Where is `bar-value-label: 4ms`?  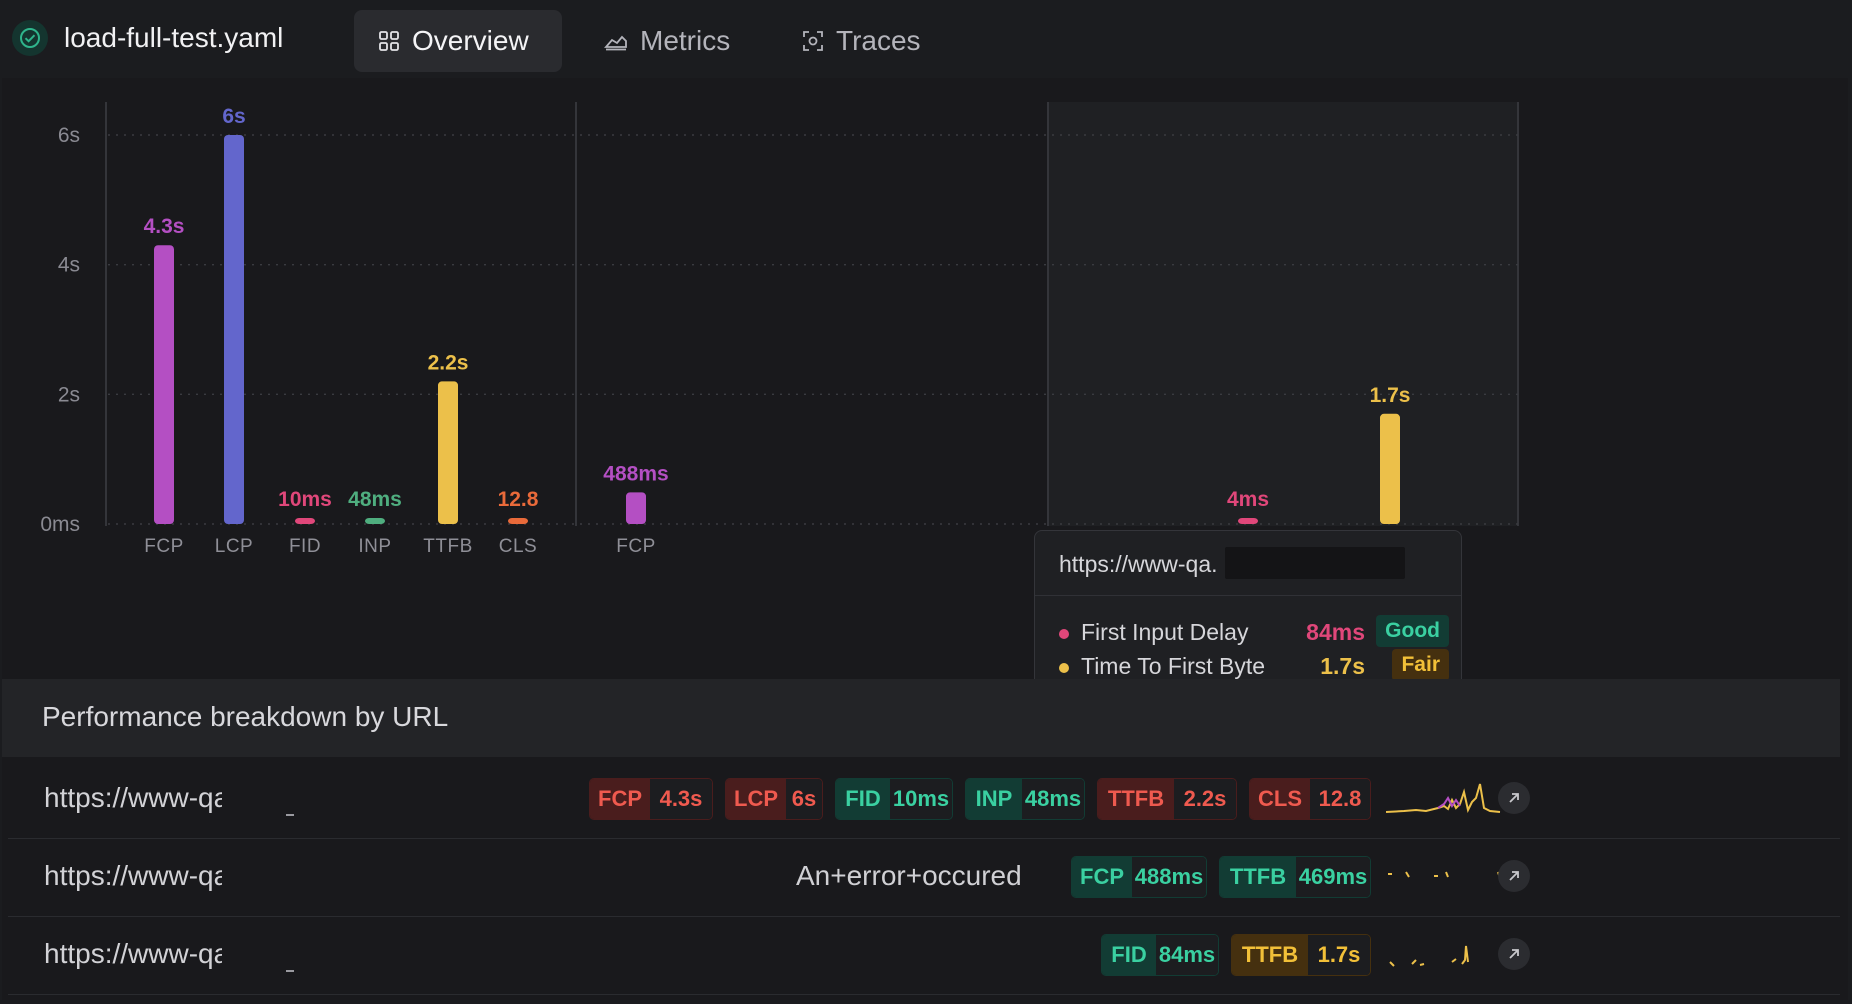
bar-value-label: 4ms is located at coordinates (1248, 499).